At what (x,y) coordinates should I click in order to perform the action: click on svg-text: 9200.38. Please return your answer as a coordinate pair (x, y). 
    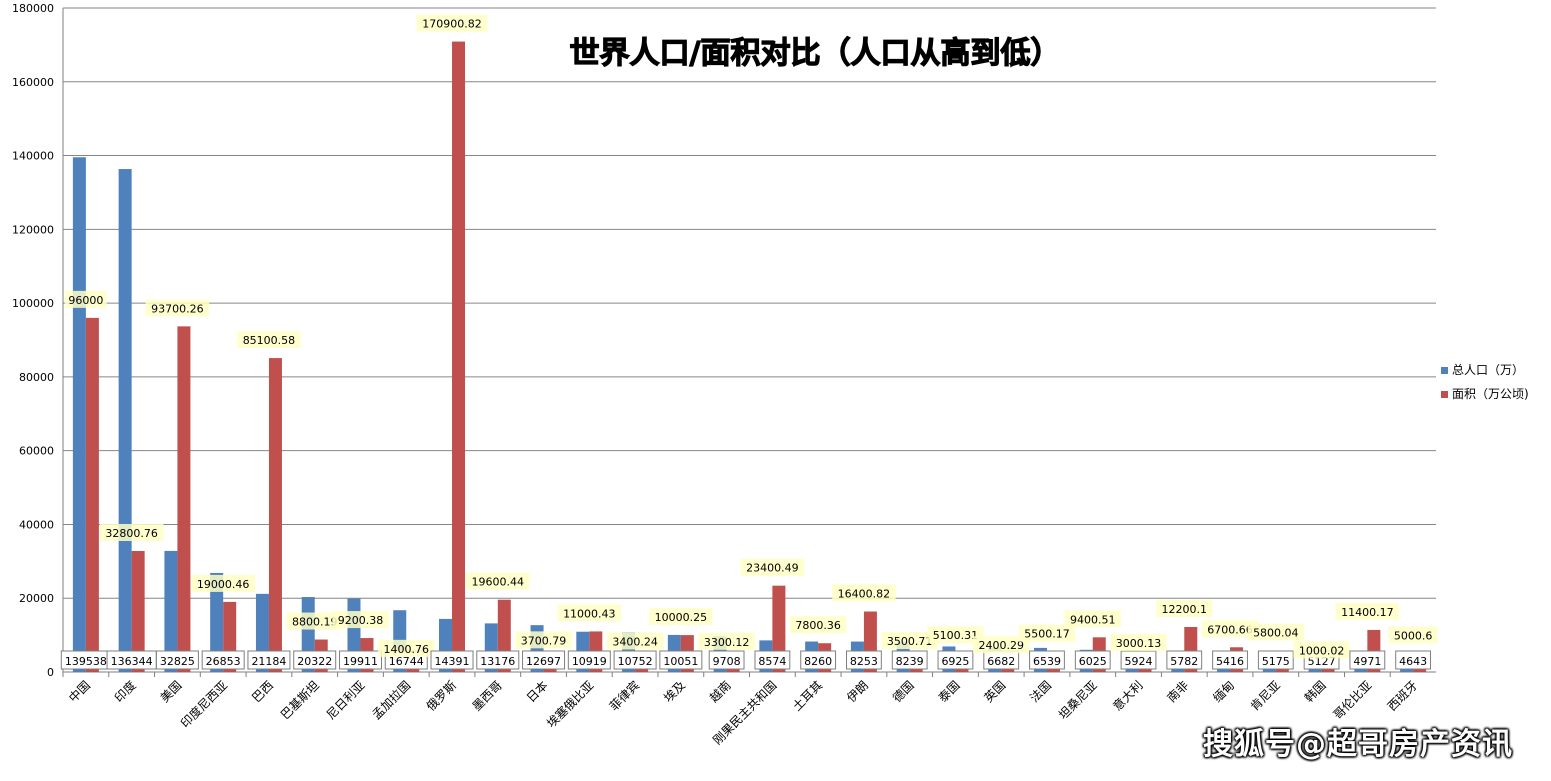
    Looking at the image, I should click on (361, 620).